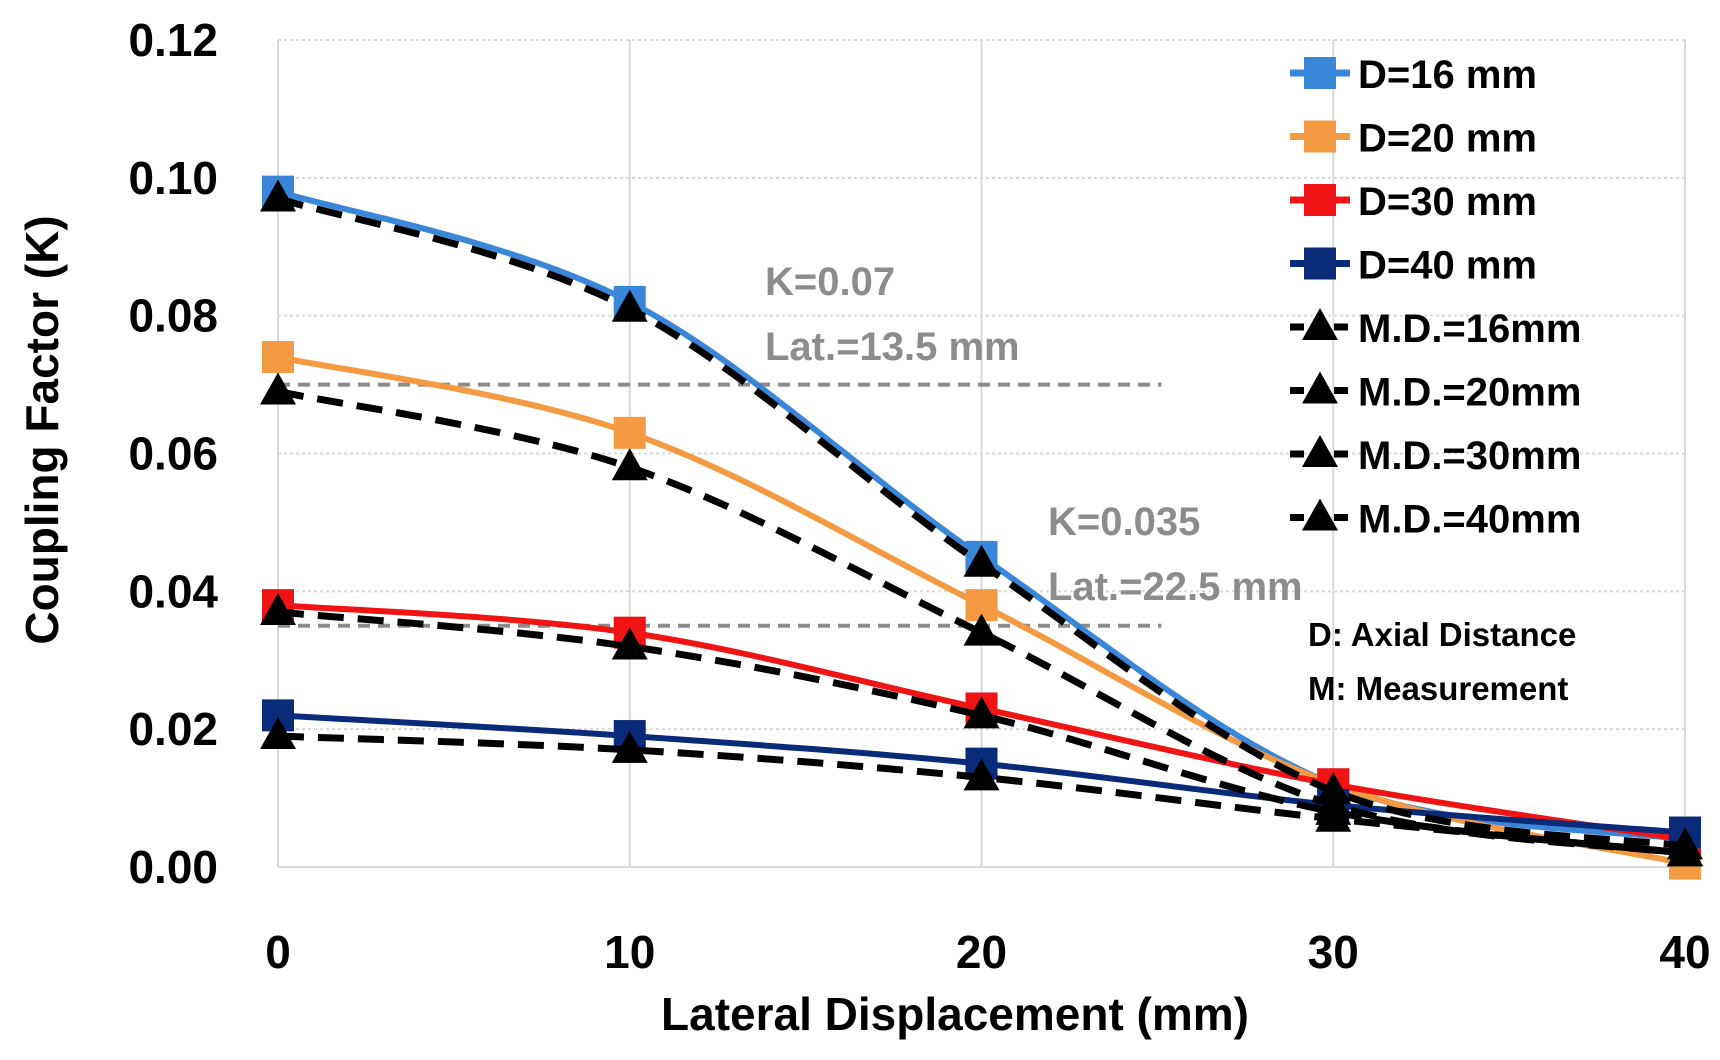 The image size is (1720, 1060). I want to click on legend-item: M.D.=16mm, so click(1435, 329).